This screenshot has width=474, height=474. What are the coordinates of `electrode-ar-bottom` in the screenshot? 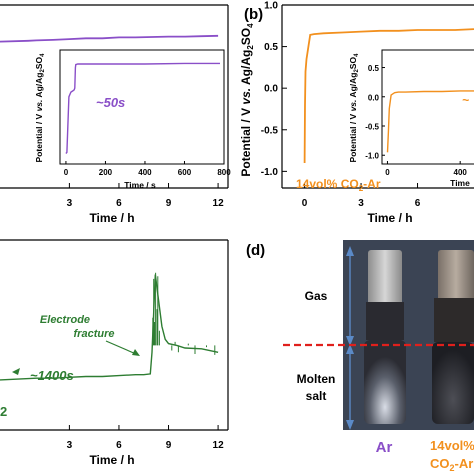 It's located at (385, 382).